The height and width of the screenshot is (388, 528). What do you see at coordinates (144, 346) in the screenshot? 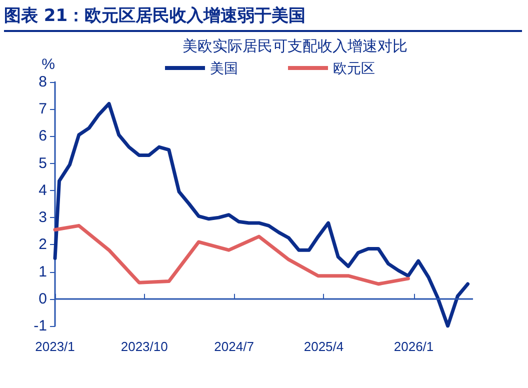
I see `x-tick-label: 2023/10` at bounding box center [144, 346].